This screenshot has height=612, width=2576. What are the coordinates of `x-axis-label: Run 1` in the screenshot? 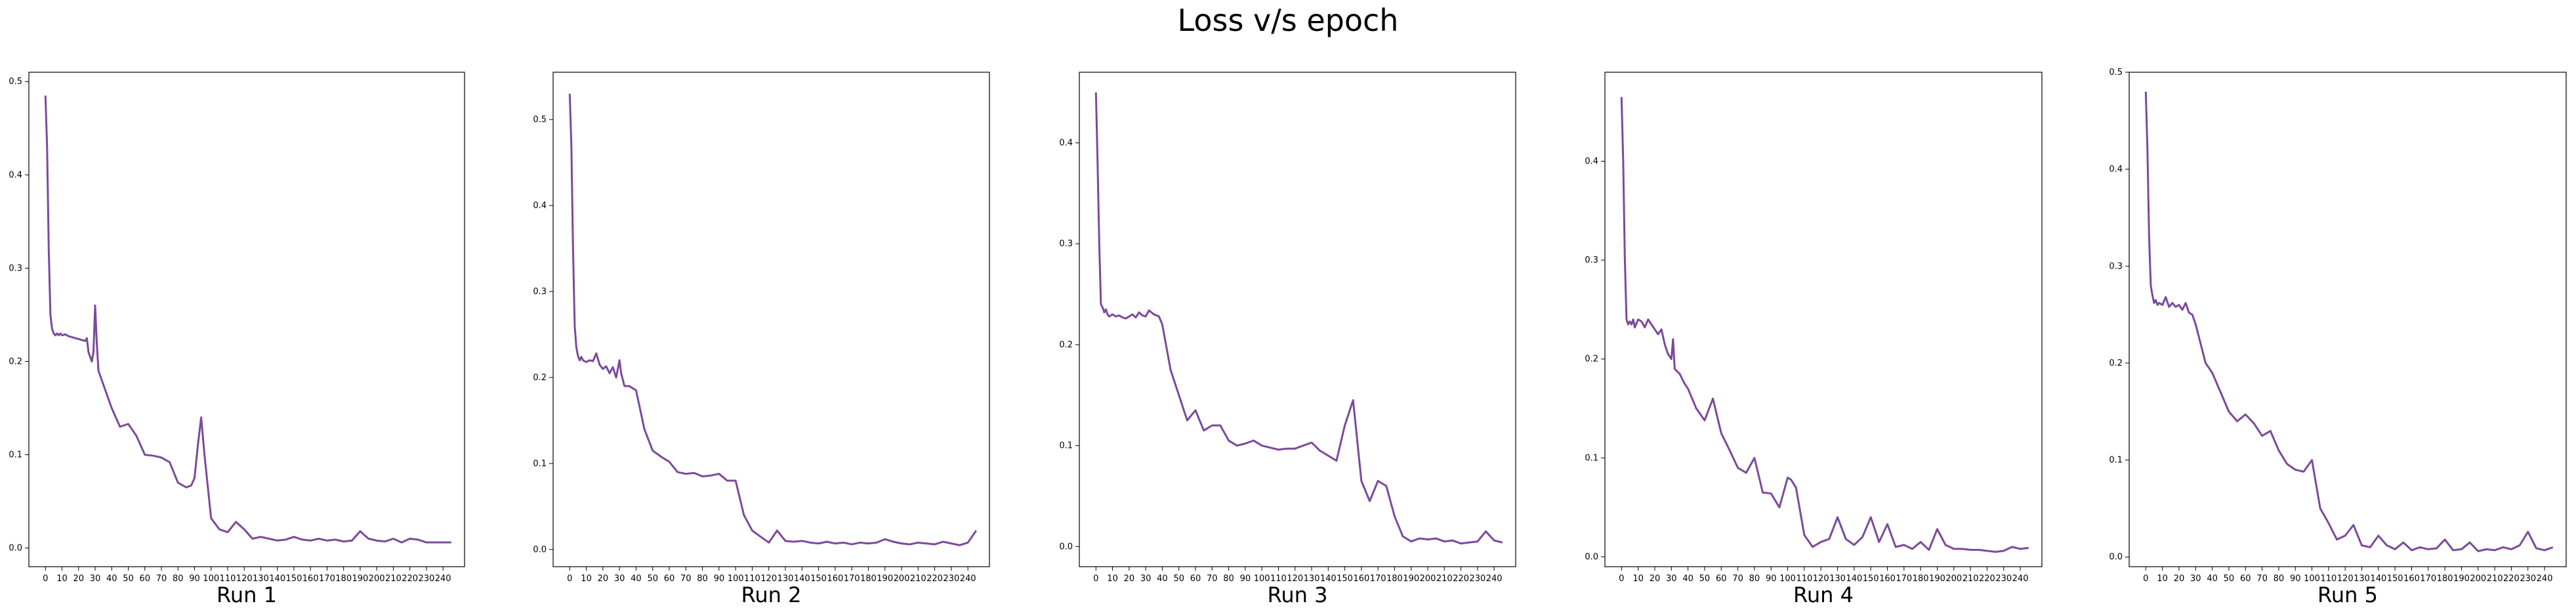 It's located at (247, 594).